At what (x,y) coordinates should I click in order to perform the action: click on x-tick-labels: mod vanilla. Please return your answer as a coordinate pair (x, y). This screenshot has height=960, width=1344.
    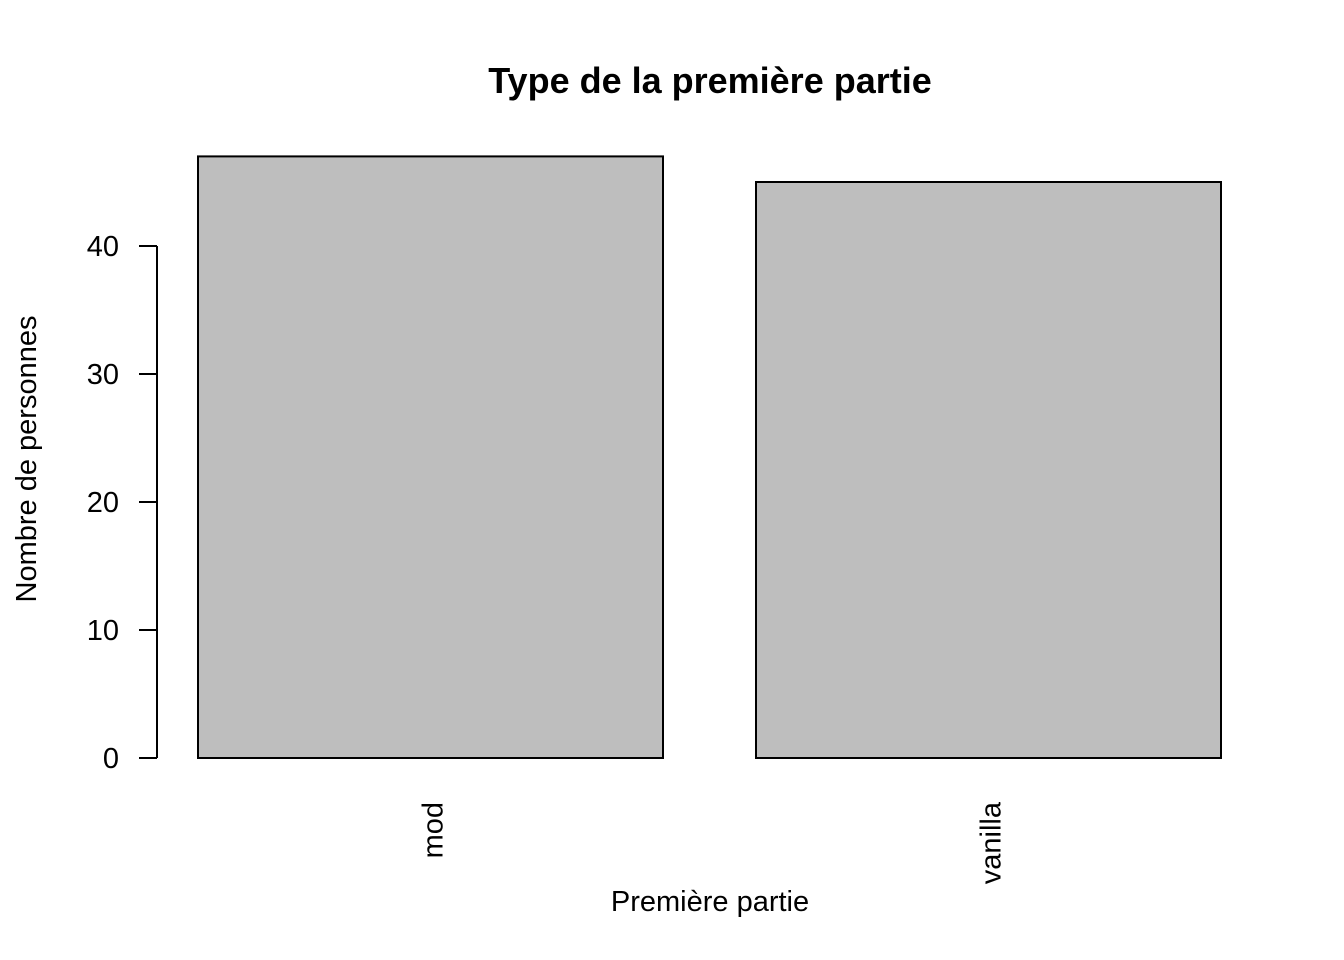
    Looking at the image, I should click on (713, 842).